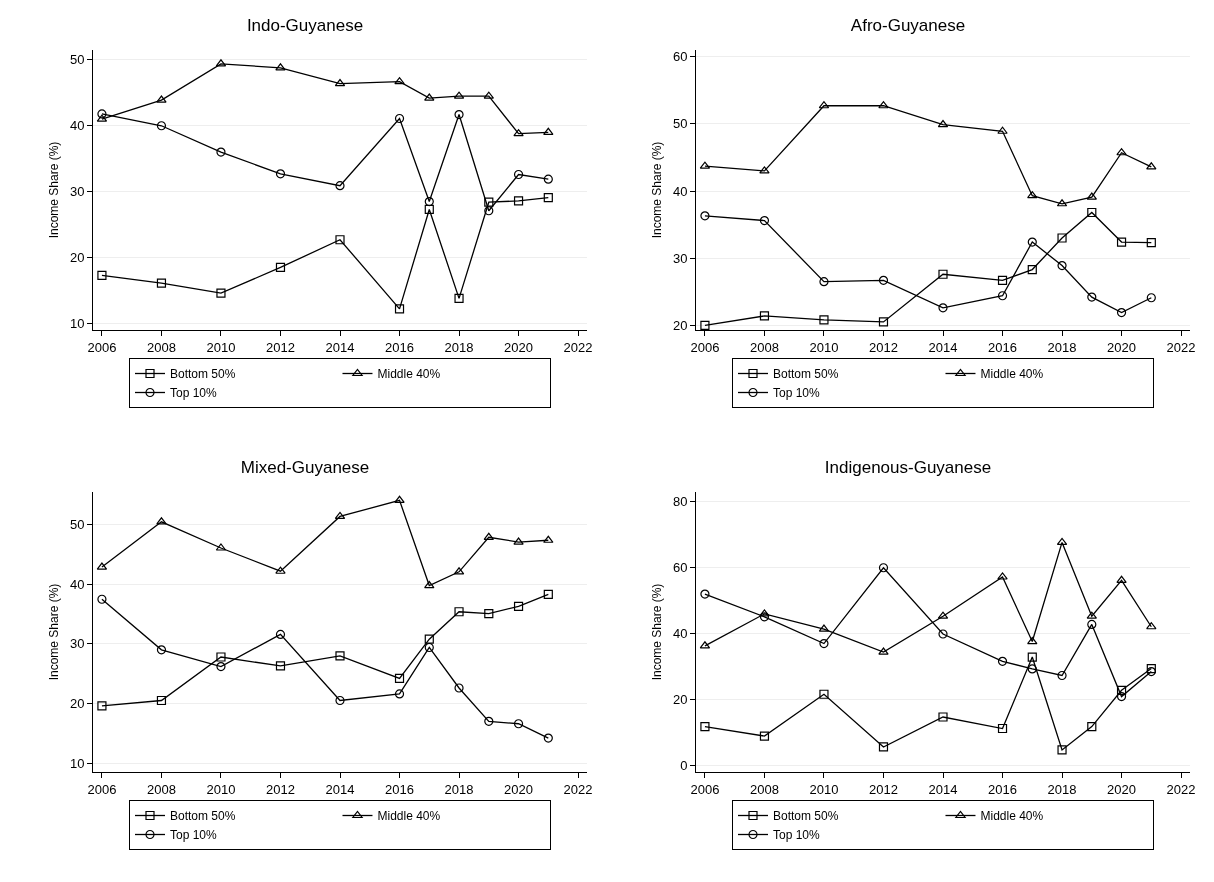 Image resolution: width=1214 pixels, height=882 pixels. Describe the element at coordinates (680, 325) in the screenshot. I see `y-tick-label: 20` at that location.